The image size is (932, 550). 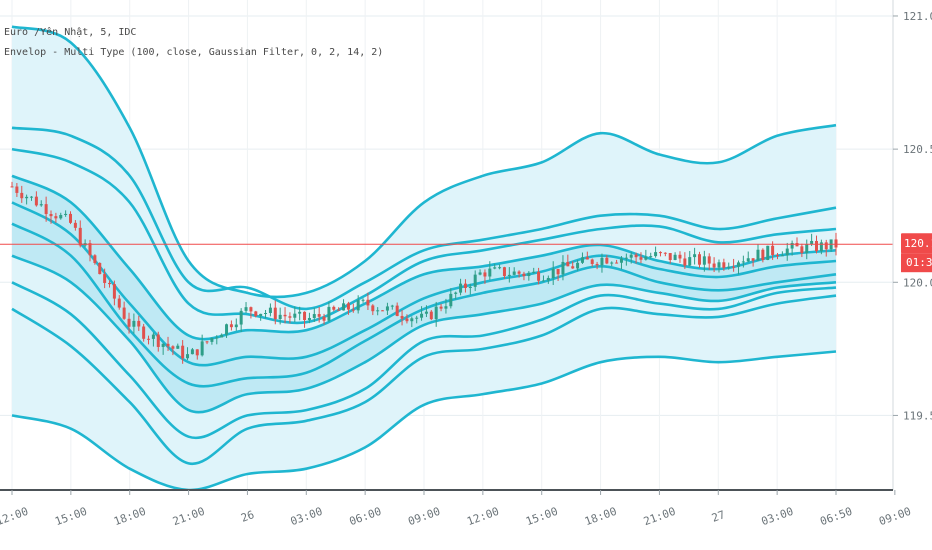 I want to click on price-tick-label-3: 119.500, so click(x=917, y=415).